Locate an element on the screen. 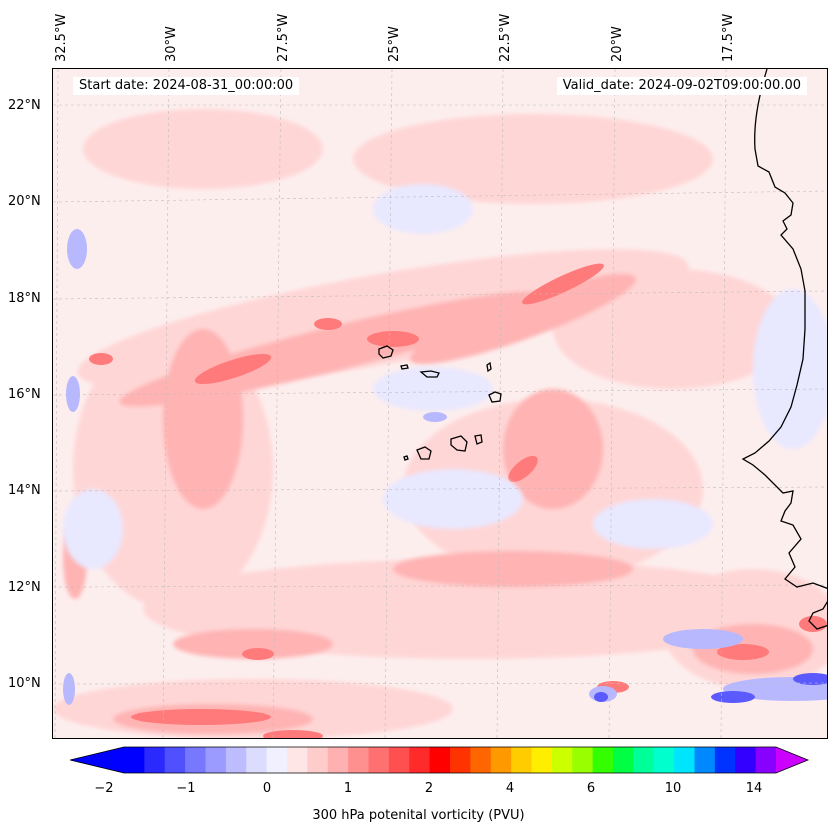 This screenshot has width=837, height=836. lat-label: 16°N is located at coordinates (24, 394).